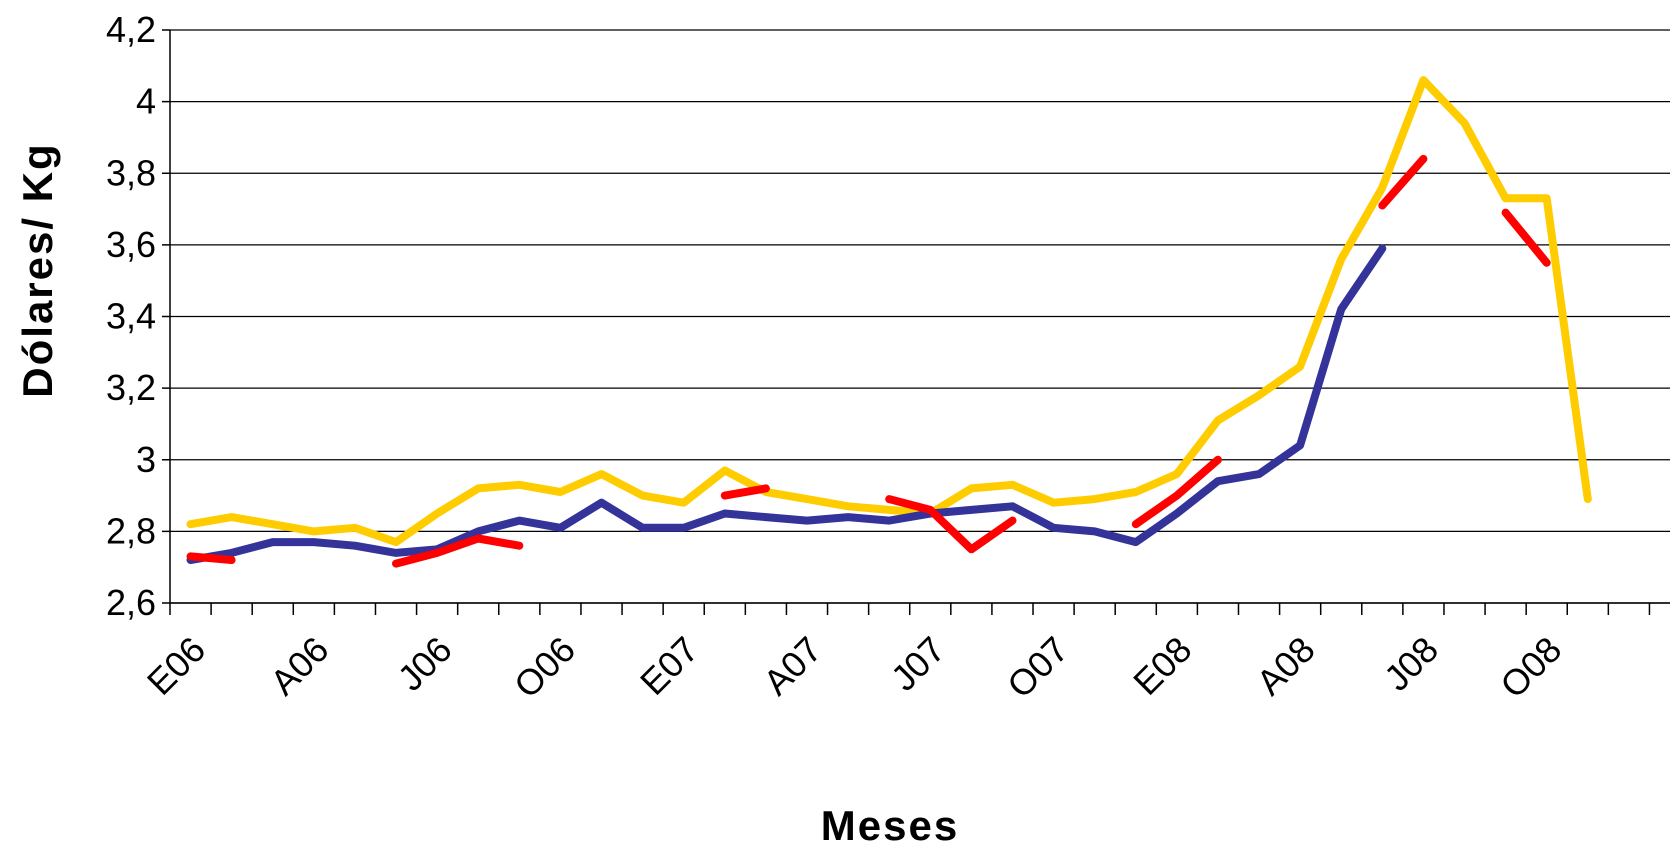 The image size is (1670, 848). I want to click on y-tick-label: 4,2, so click(131, 29).